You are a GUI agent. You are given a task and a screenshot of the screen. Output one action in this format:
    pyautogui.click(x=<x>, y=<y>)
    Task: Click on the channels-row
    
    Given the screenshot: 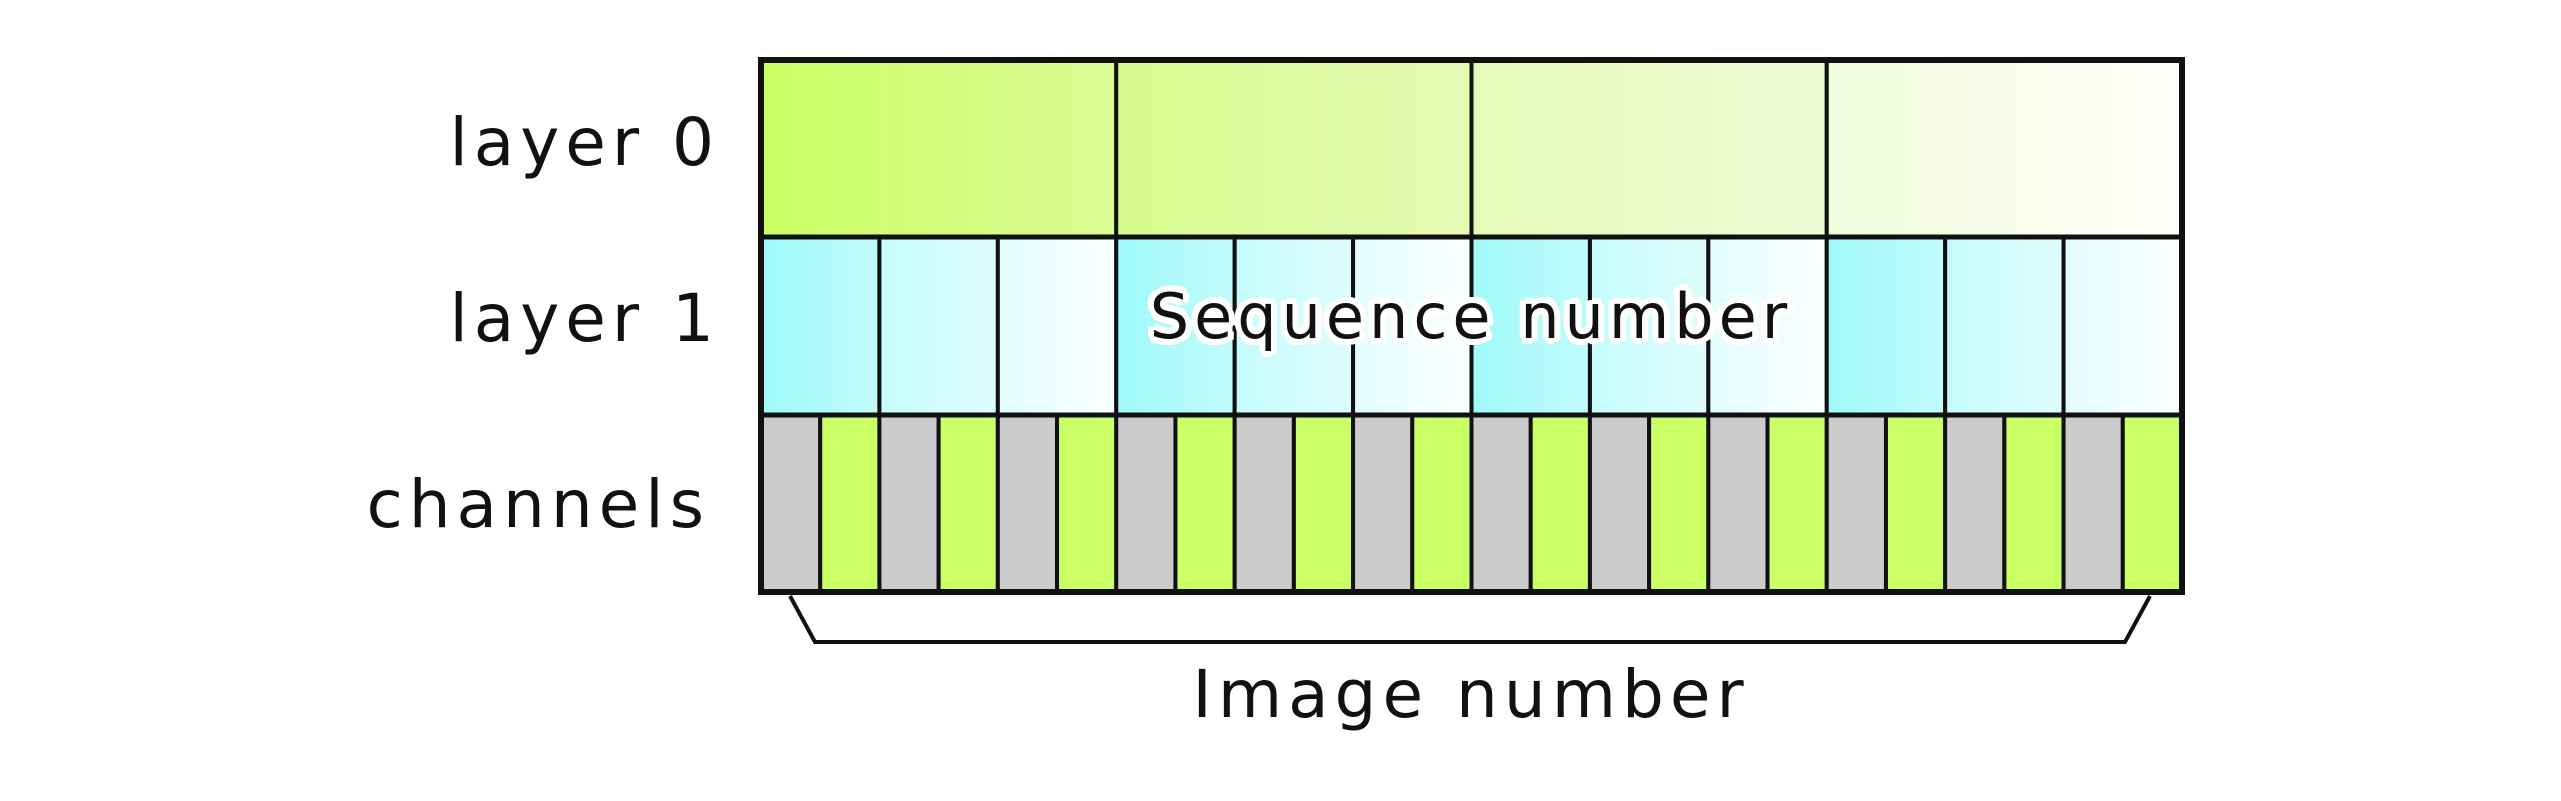 What is the action you would take?
    pyautogui.click(x=1472, y=503)
    